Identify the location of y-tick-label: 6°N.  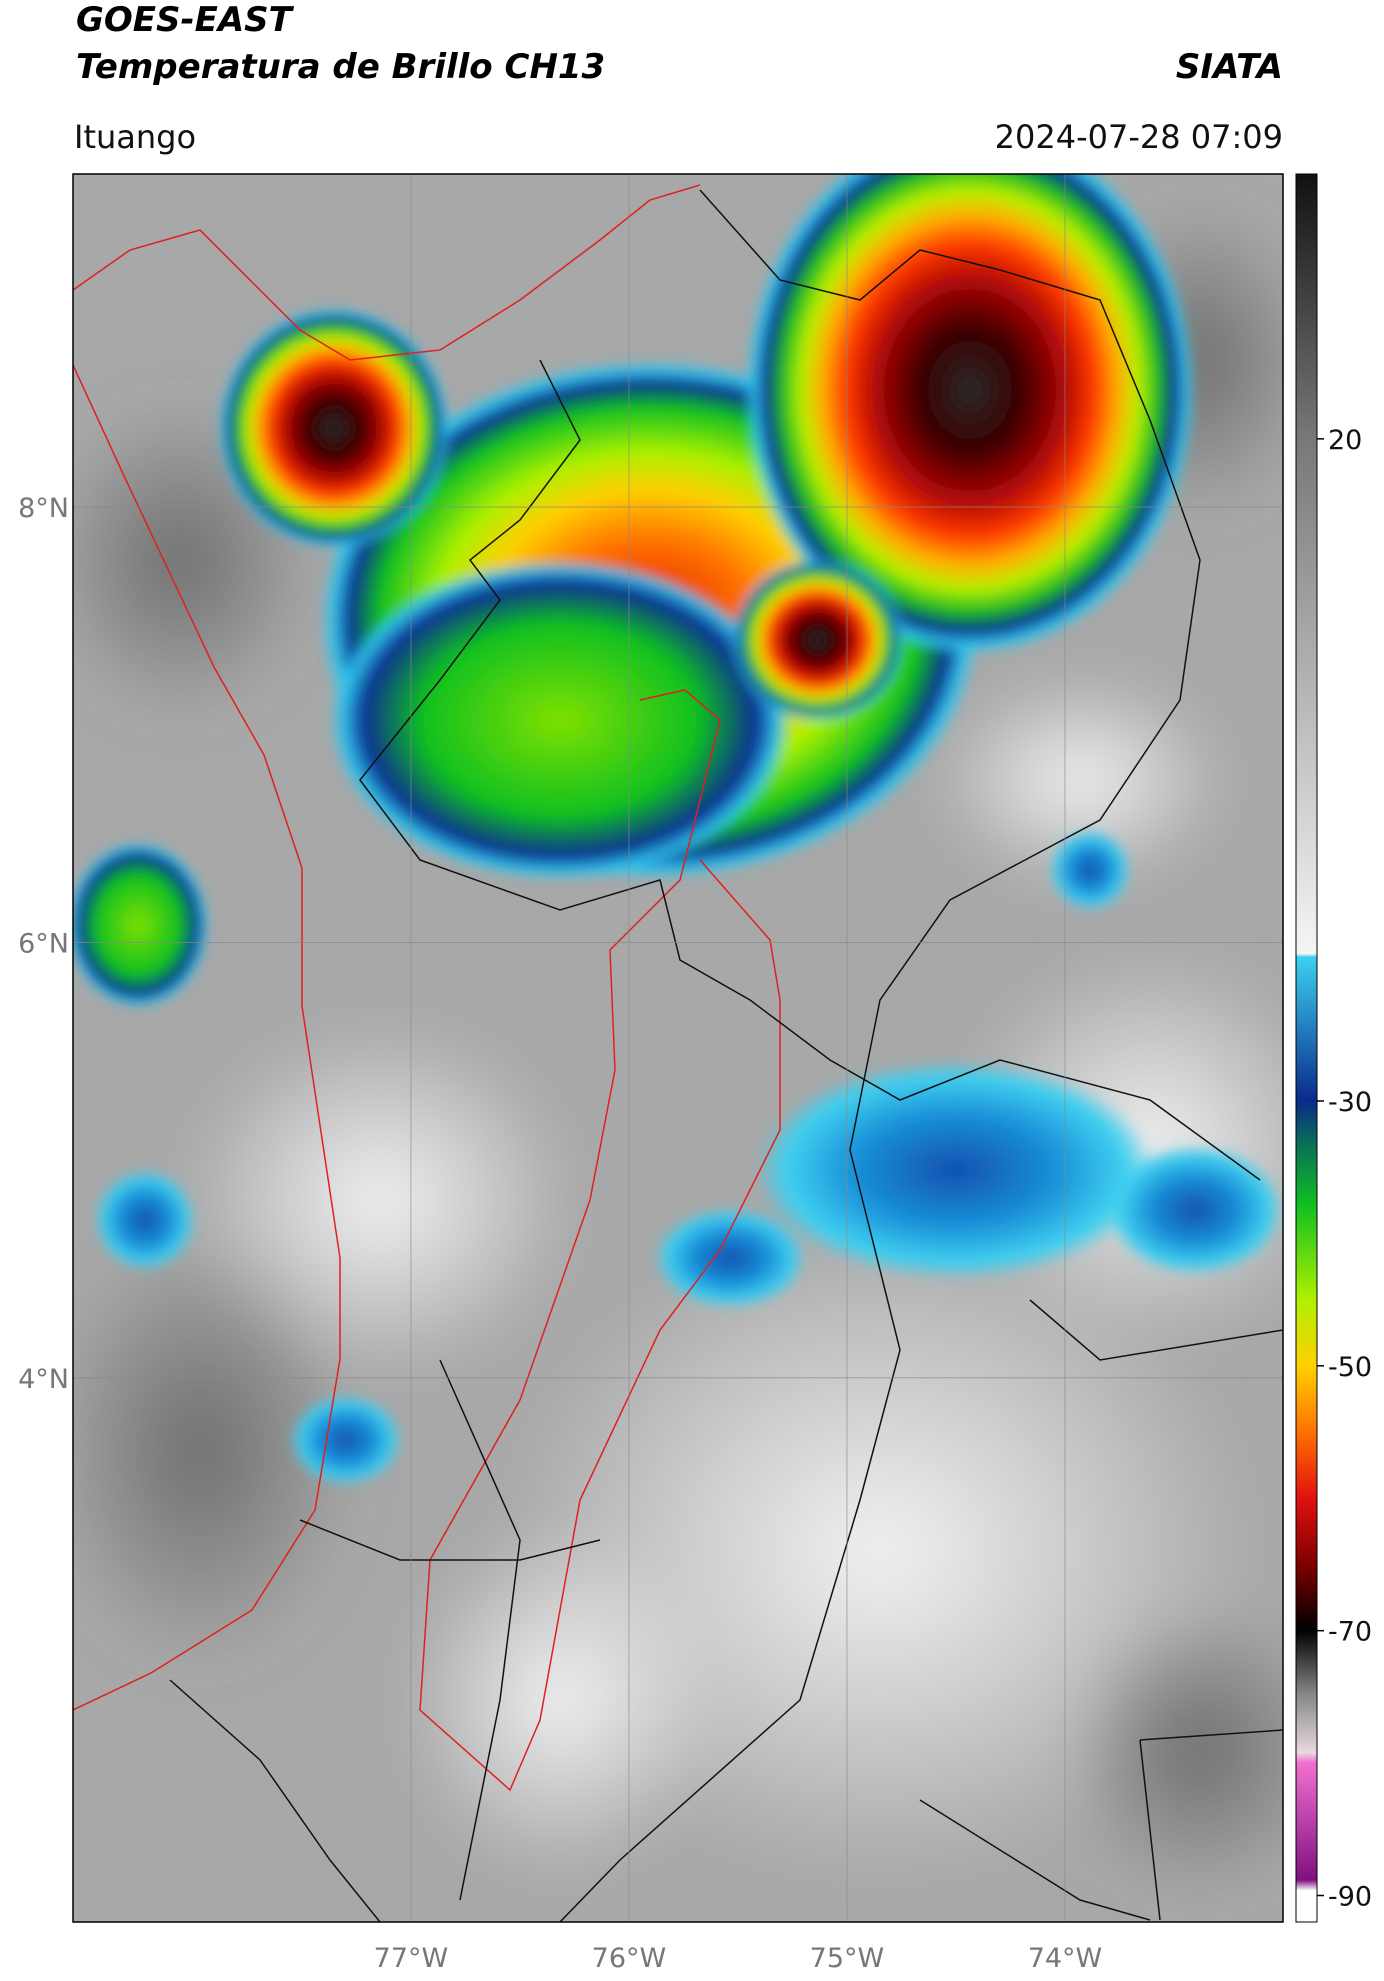
(43, 943).